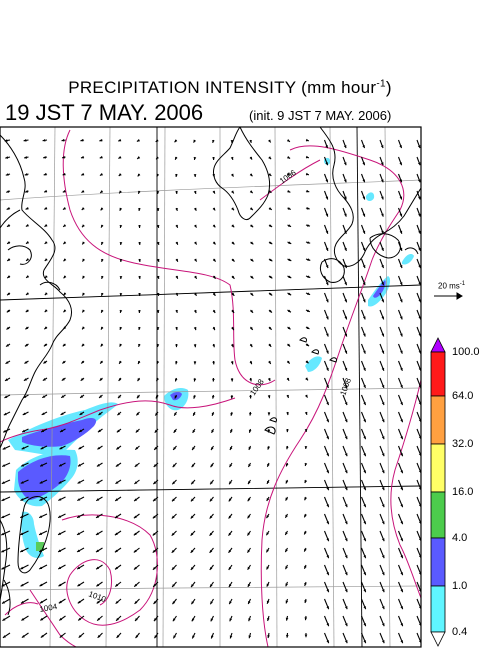  What do you see at coordinates (109, 570) in the screenshot?
I see `isobar-low-south` at bounding box center [109, 570].